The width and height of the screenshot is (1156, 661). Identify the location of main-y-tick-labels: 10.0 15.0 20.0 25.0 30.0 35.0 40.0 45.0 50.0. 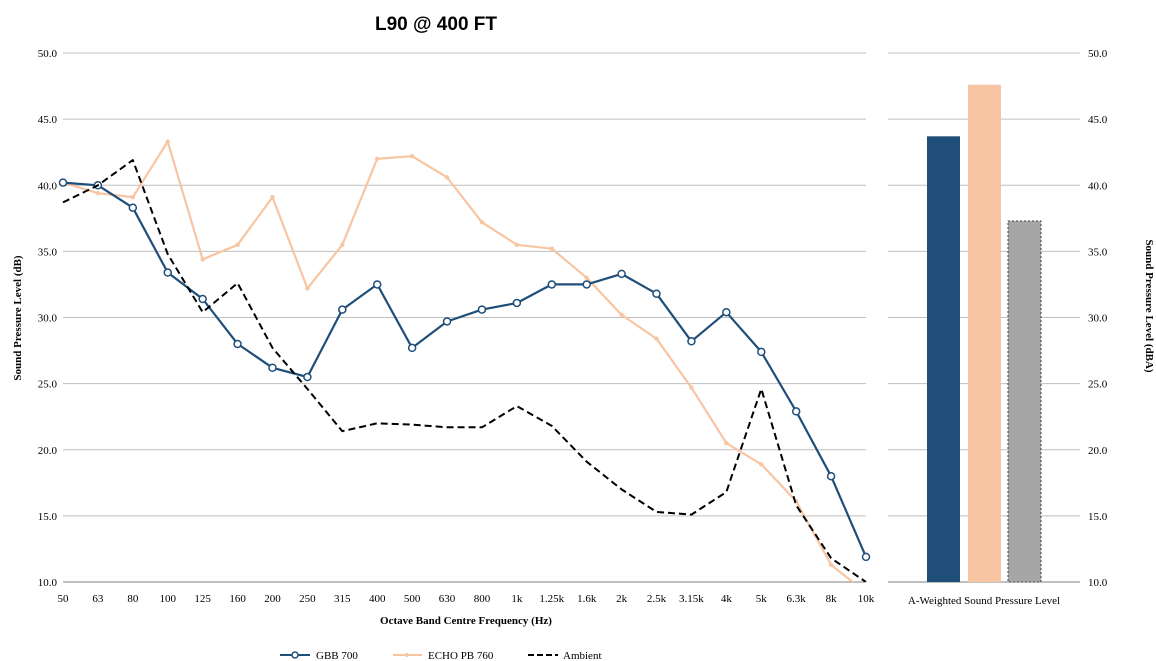
(48, 318).